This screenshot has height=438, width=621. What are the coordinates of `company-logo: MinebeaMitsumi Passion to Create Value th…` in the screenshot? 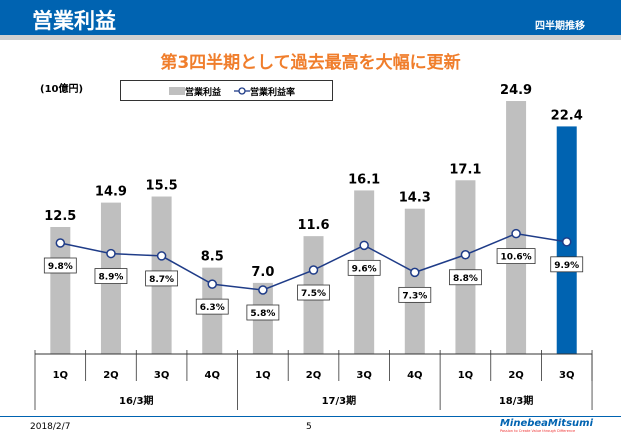 It's located at (546, 425).